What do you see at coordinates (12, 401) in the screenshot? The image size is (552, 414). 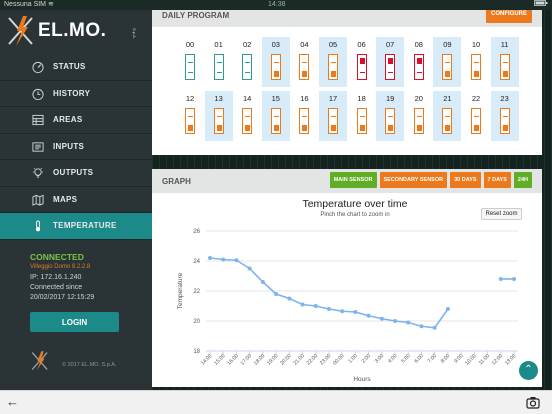 I see `back-arrow-icon: ←` at bounding box center [12, 401].